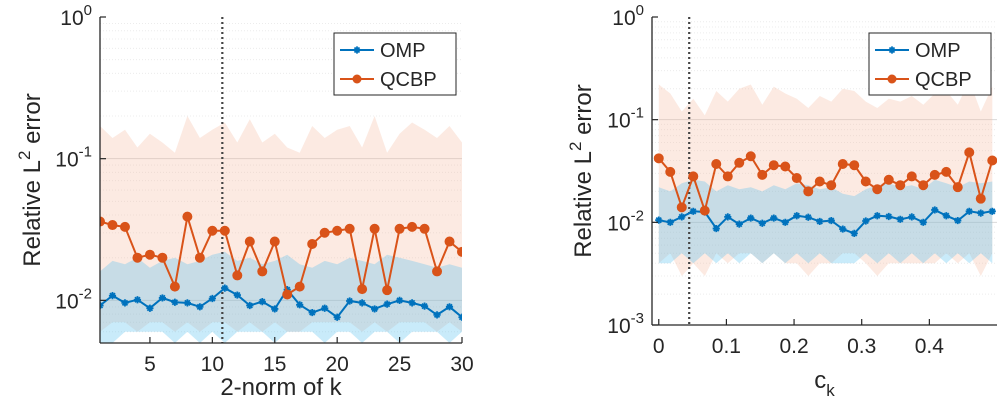 The image size is (997, 406). I want to click on x-tick-label: 25, so click(399, 364).